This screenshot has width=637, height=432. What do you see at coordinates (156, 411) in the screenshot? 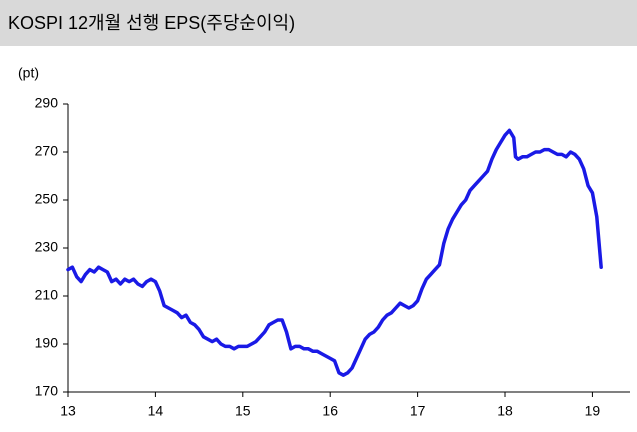
I see `x-tick-label: 14` at bounding box center [156, 411].